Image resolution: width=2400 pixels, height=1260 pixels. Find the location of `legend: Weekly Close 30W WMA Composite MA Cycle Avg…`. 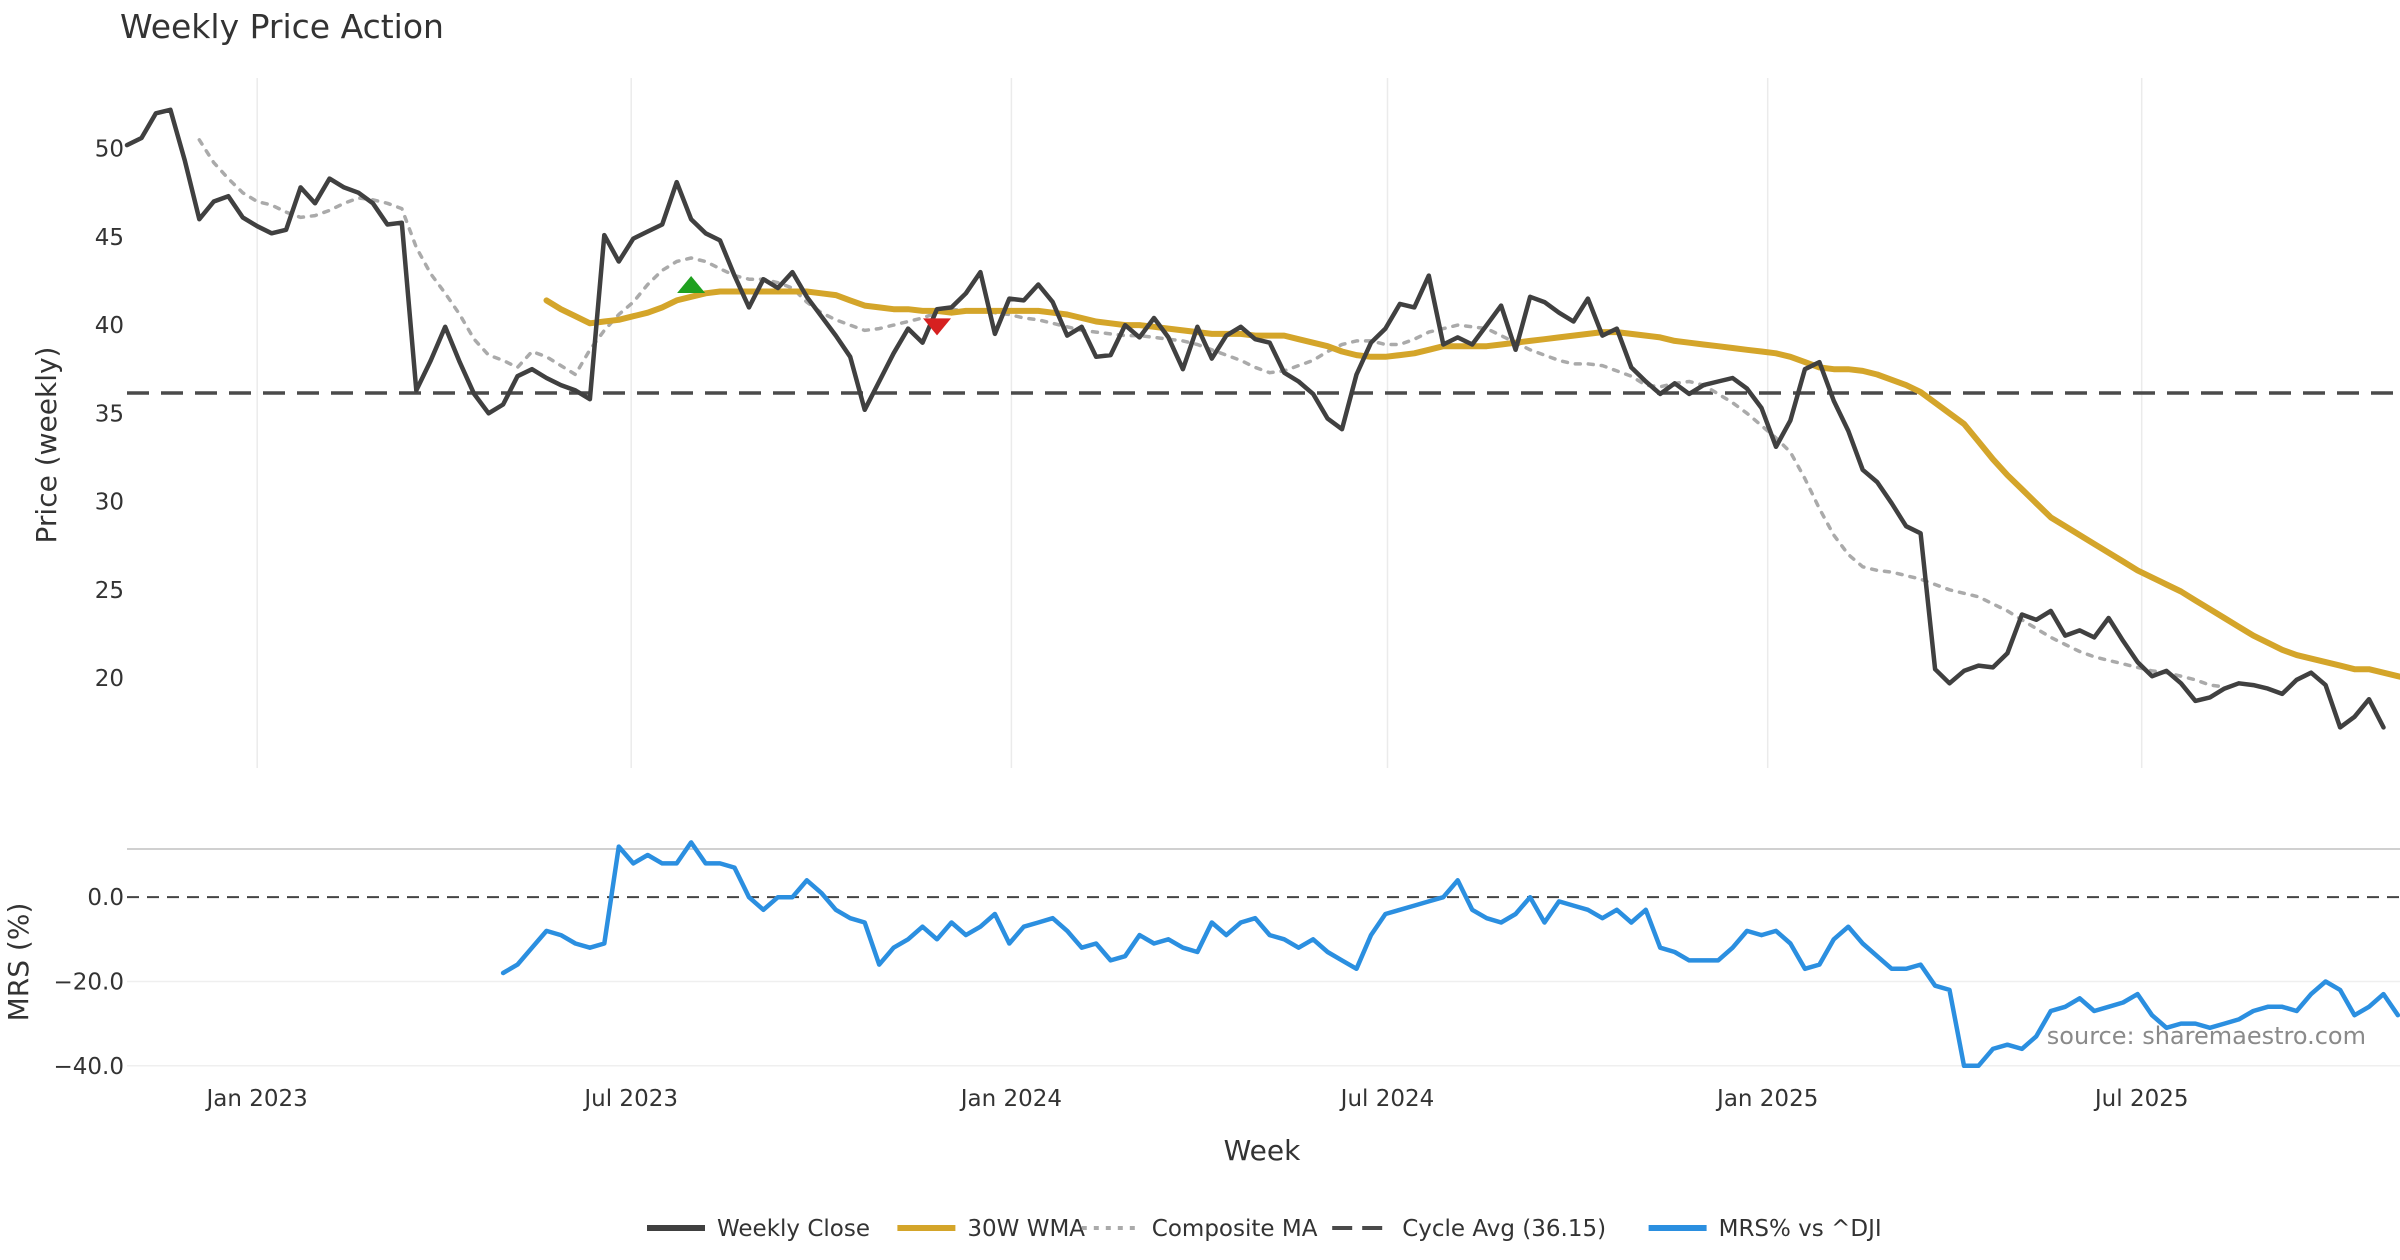

legend: Weekly Close 30W WMA Composite MA Cycle Avg… is located at coordinates (1264, 1229).